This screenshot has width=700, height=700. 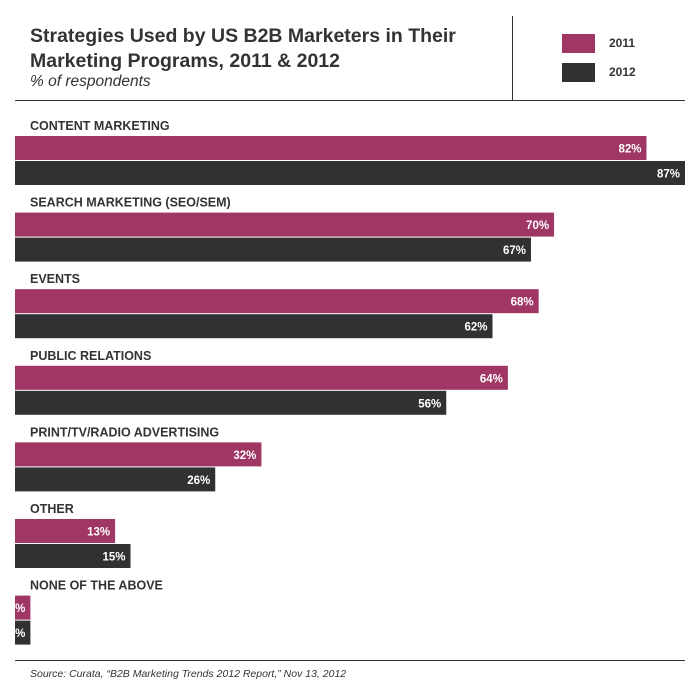 What do you see at coordinates (622, 72) in the screenshot?
I see `legend-label-2012: 2012` at bounding box center [622, 72].